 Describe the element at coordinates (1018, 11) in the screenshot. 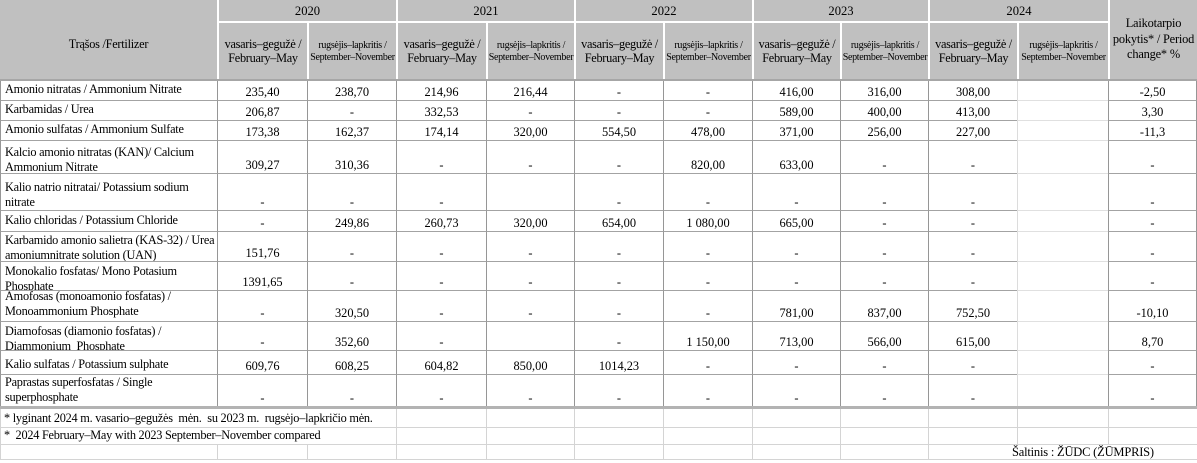

I see `year-header-2024: 2024` at that location.